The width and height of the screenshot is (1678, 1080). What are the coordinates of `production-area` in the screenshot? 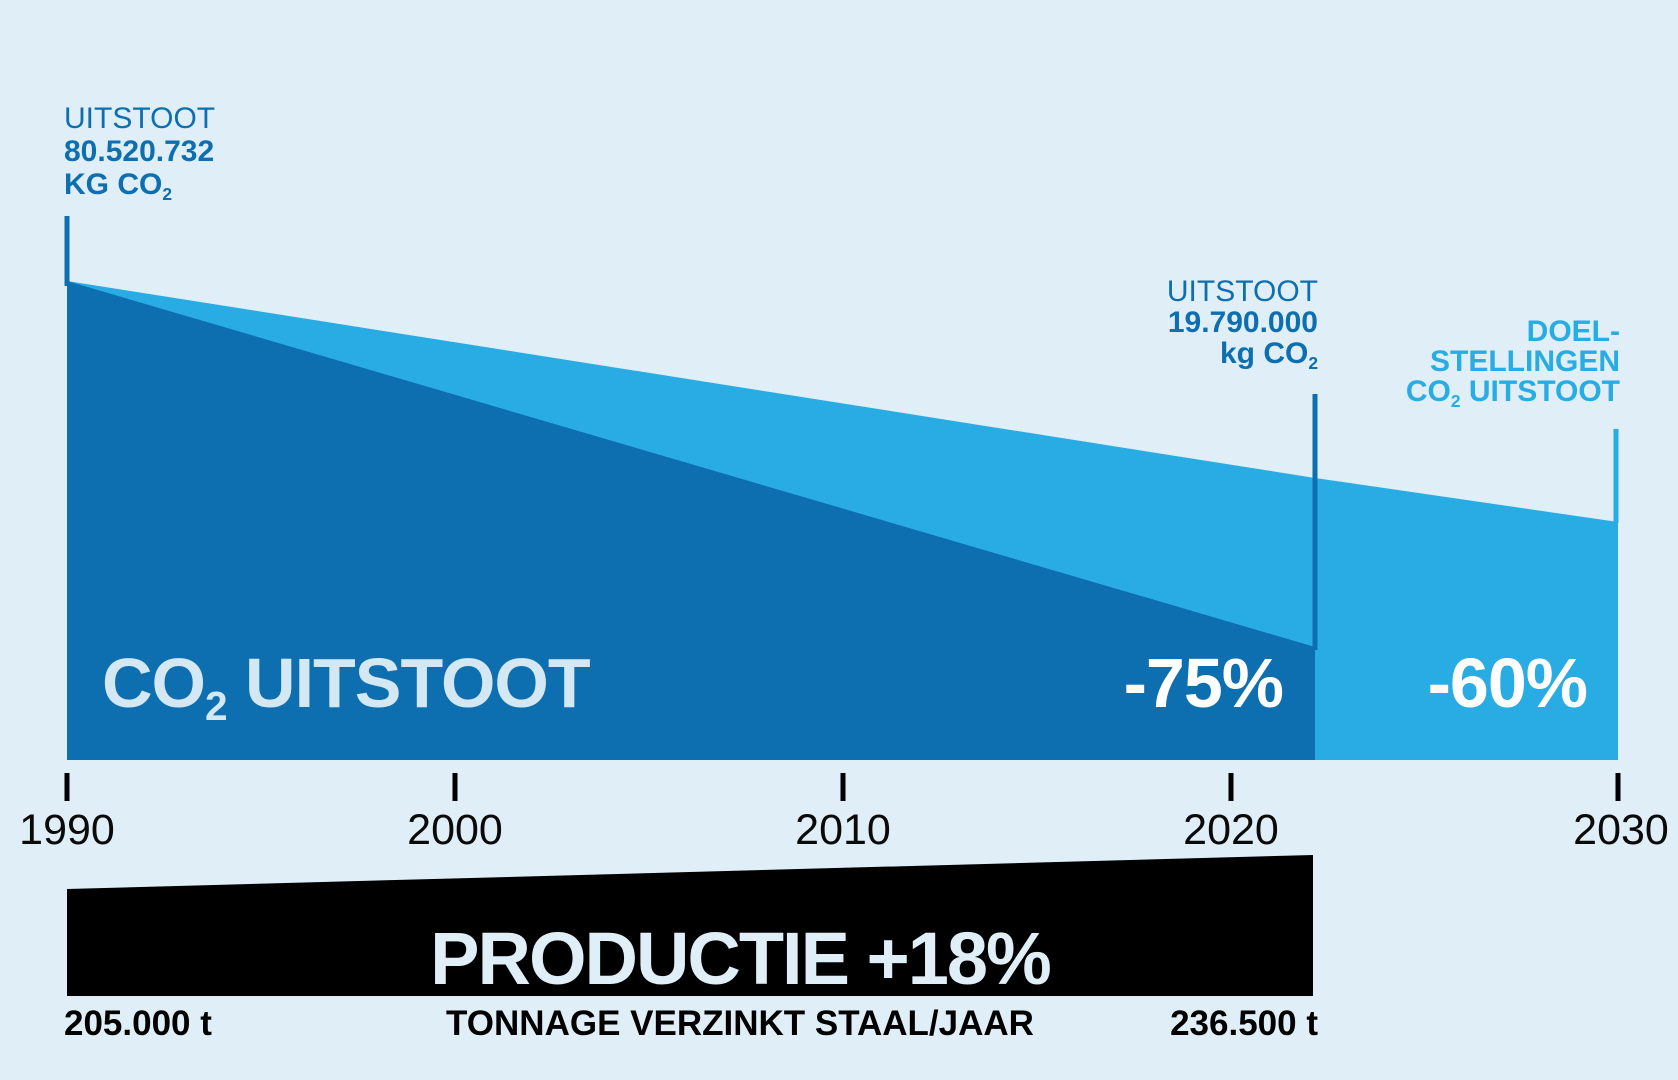 It's located at (690, 925).